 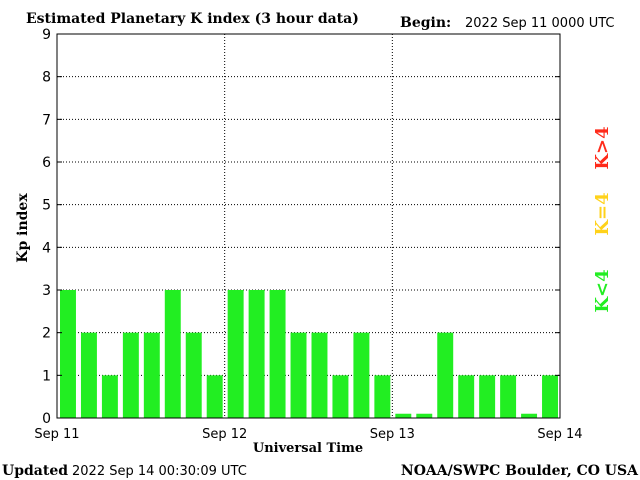 I want to click on y-tick-label: 2, so click(x=46, y=334).